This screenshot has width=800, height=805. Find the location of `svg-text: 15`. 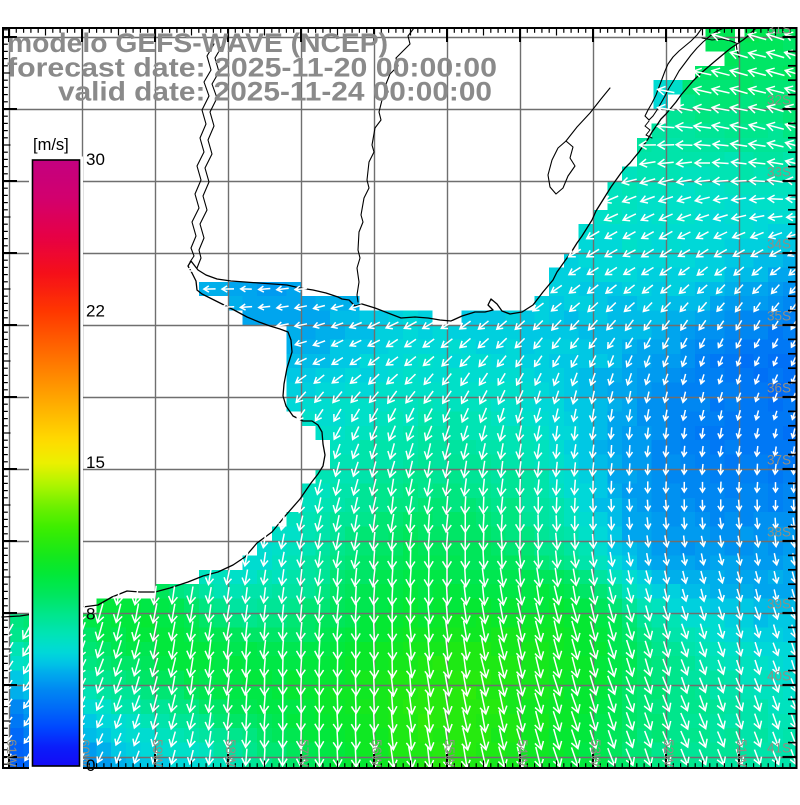

svg-text: 15 is located at coordinates (95, 462).